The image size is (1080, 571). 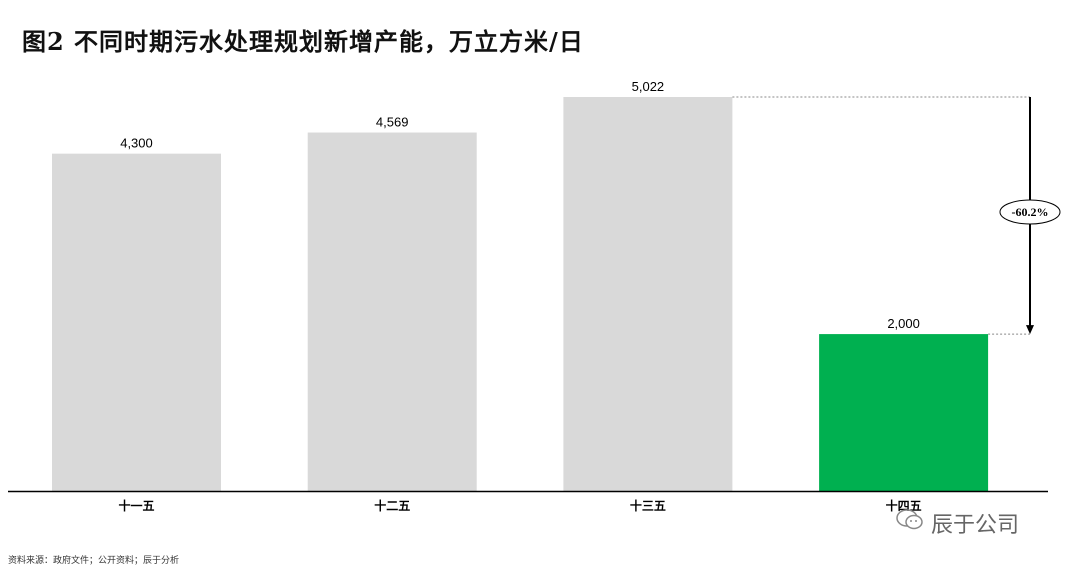 I want to click on chart-title: 图2 不同时期污水处理规划新增产能，万立方米/日, so click(x=303, y=41).